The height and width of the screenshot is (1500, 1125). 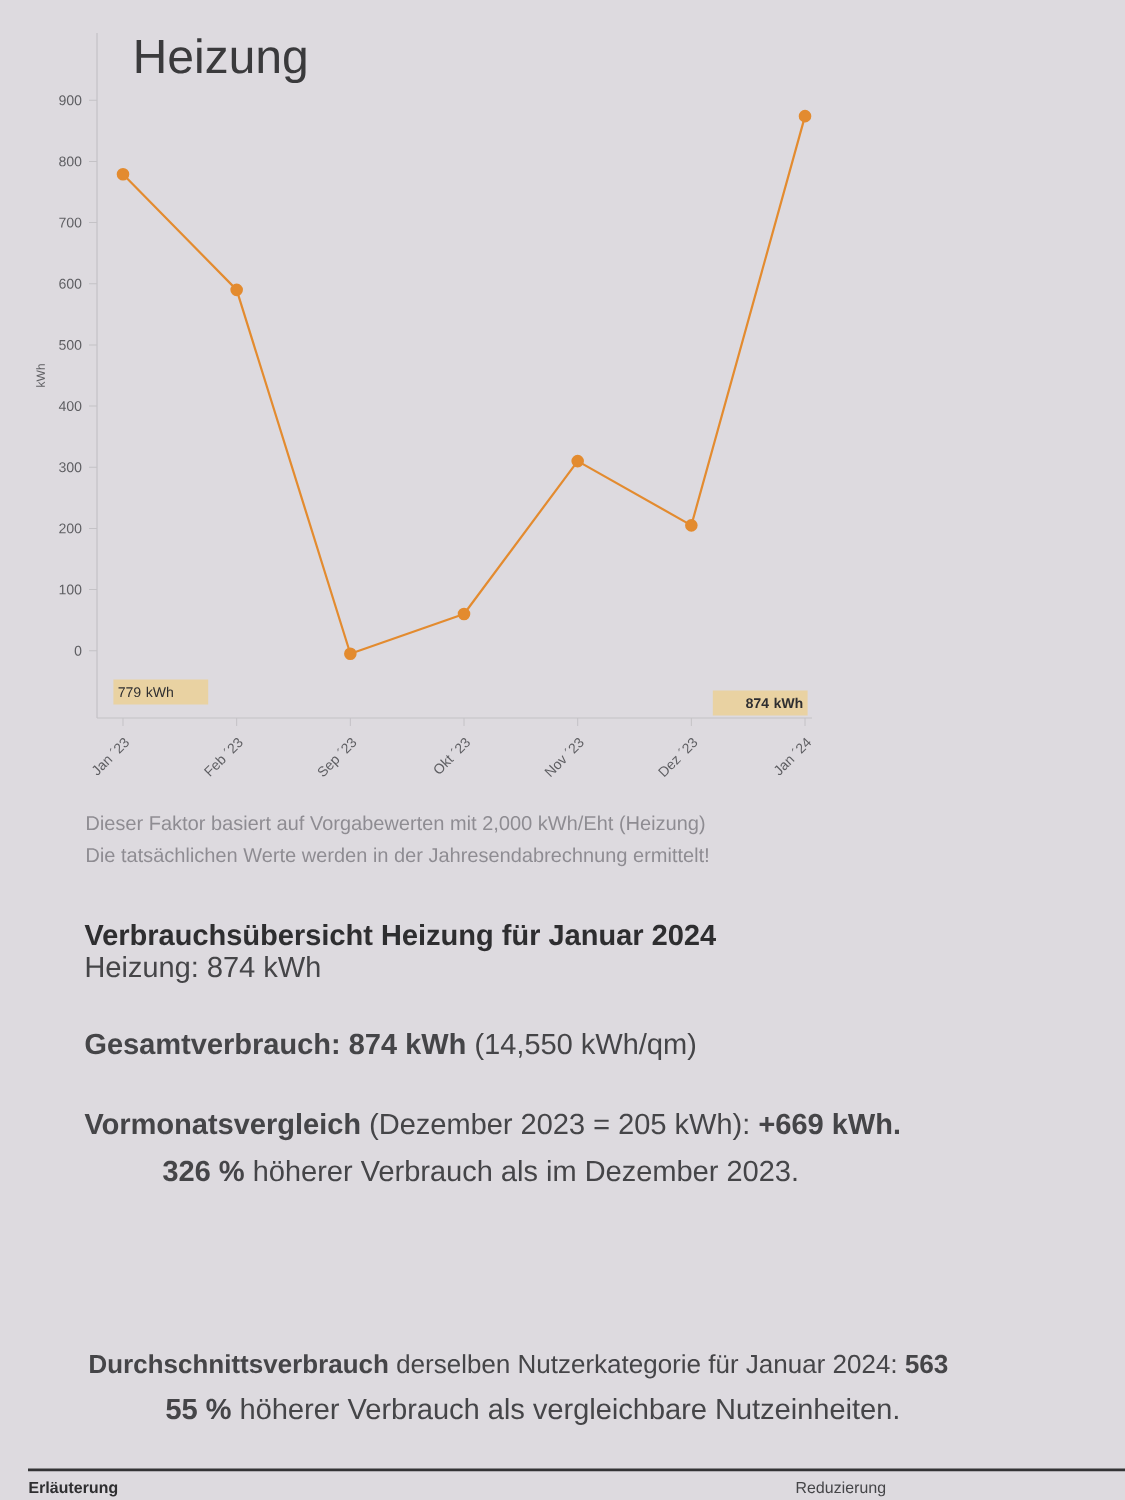 What do you see at coordinates (70, 222) in the screenshot?
I see `y-tick-label: 700` at bounding box center [70, 222].